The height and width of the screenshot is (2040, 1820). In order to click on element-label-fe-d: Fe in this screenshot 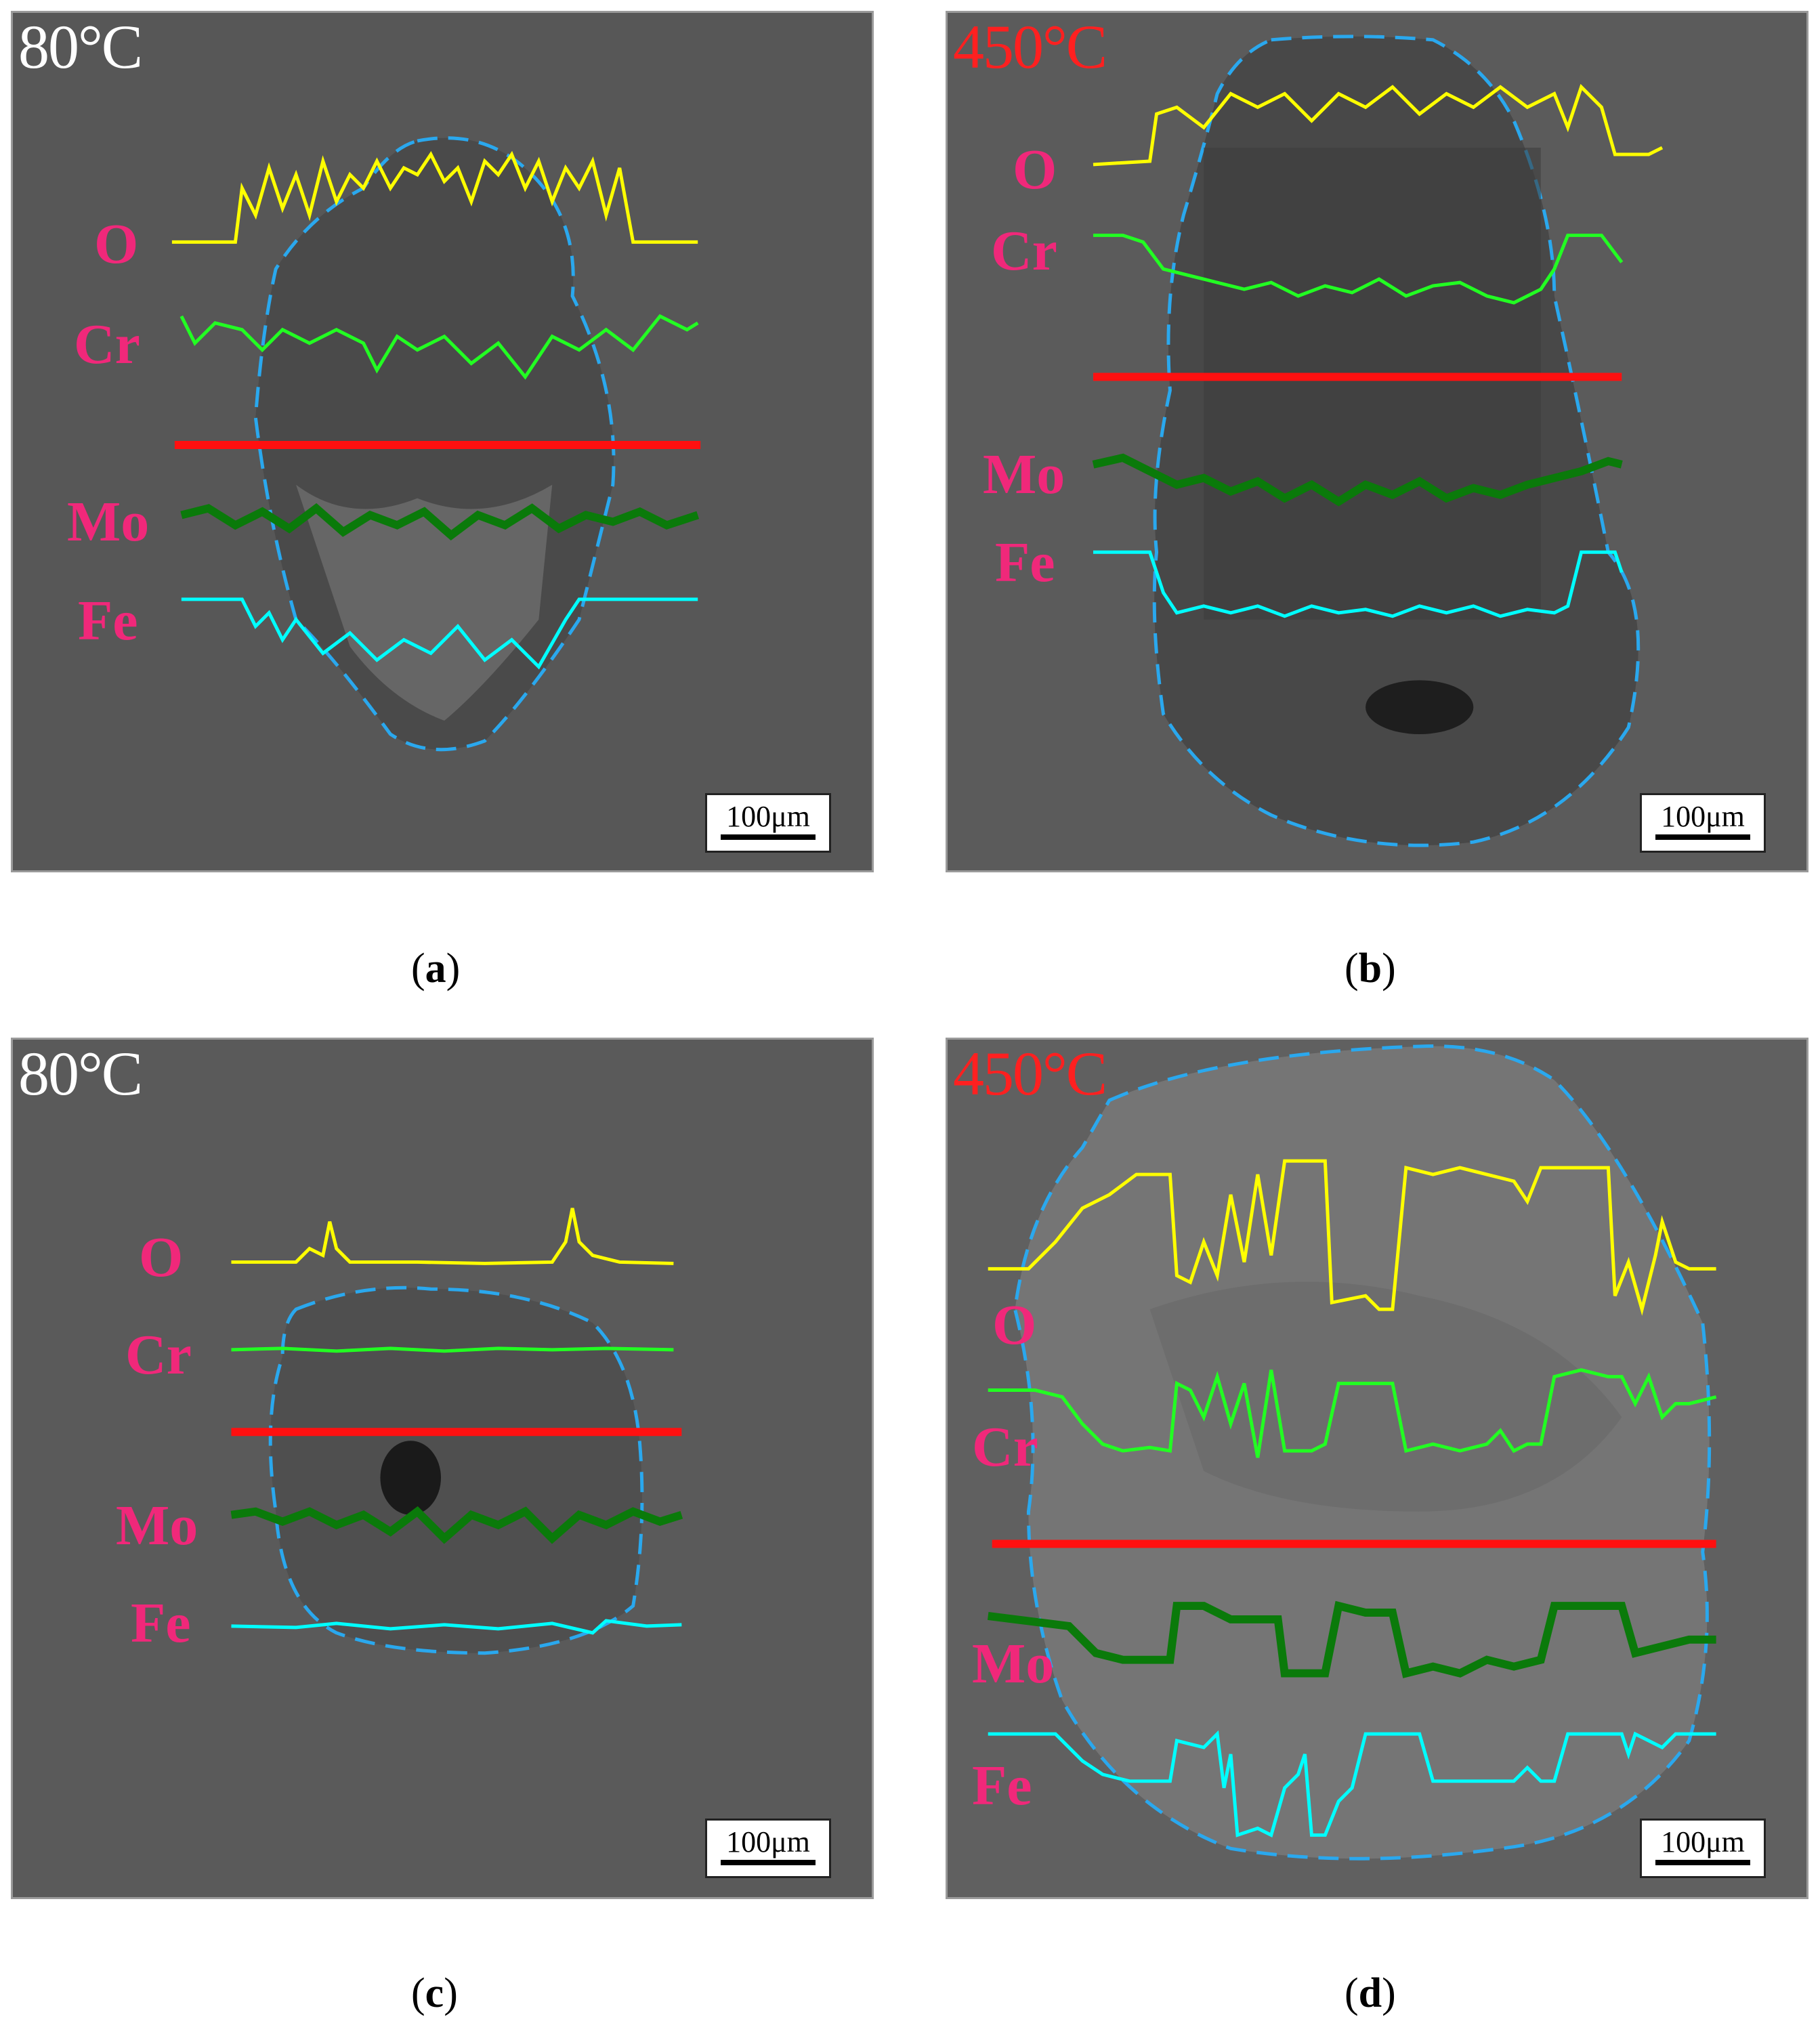, I will do `click(1002, 1785)`.